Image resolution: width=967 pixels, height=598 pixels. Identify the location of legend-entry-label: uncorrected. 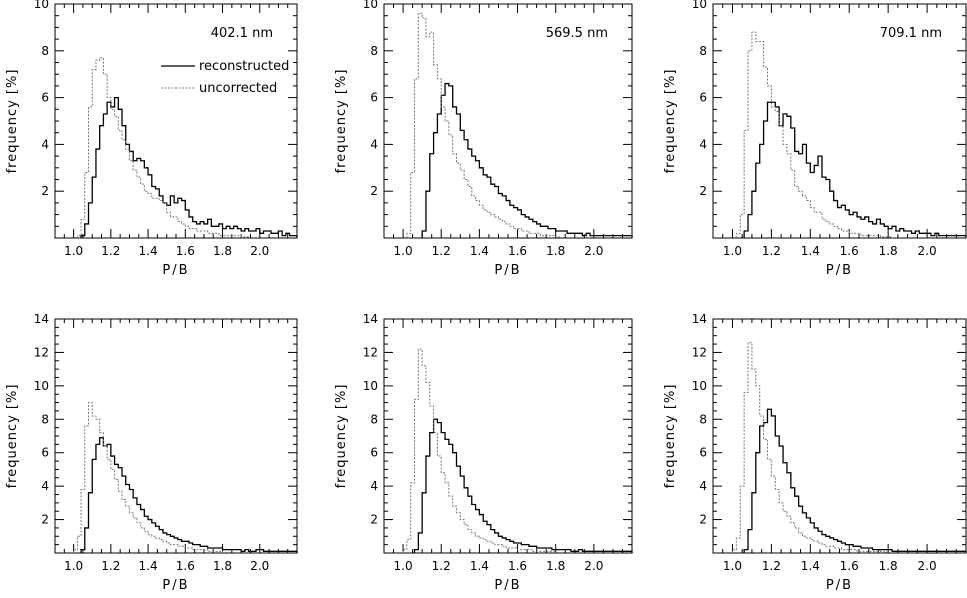
(238, 88).